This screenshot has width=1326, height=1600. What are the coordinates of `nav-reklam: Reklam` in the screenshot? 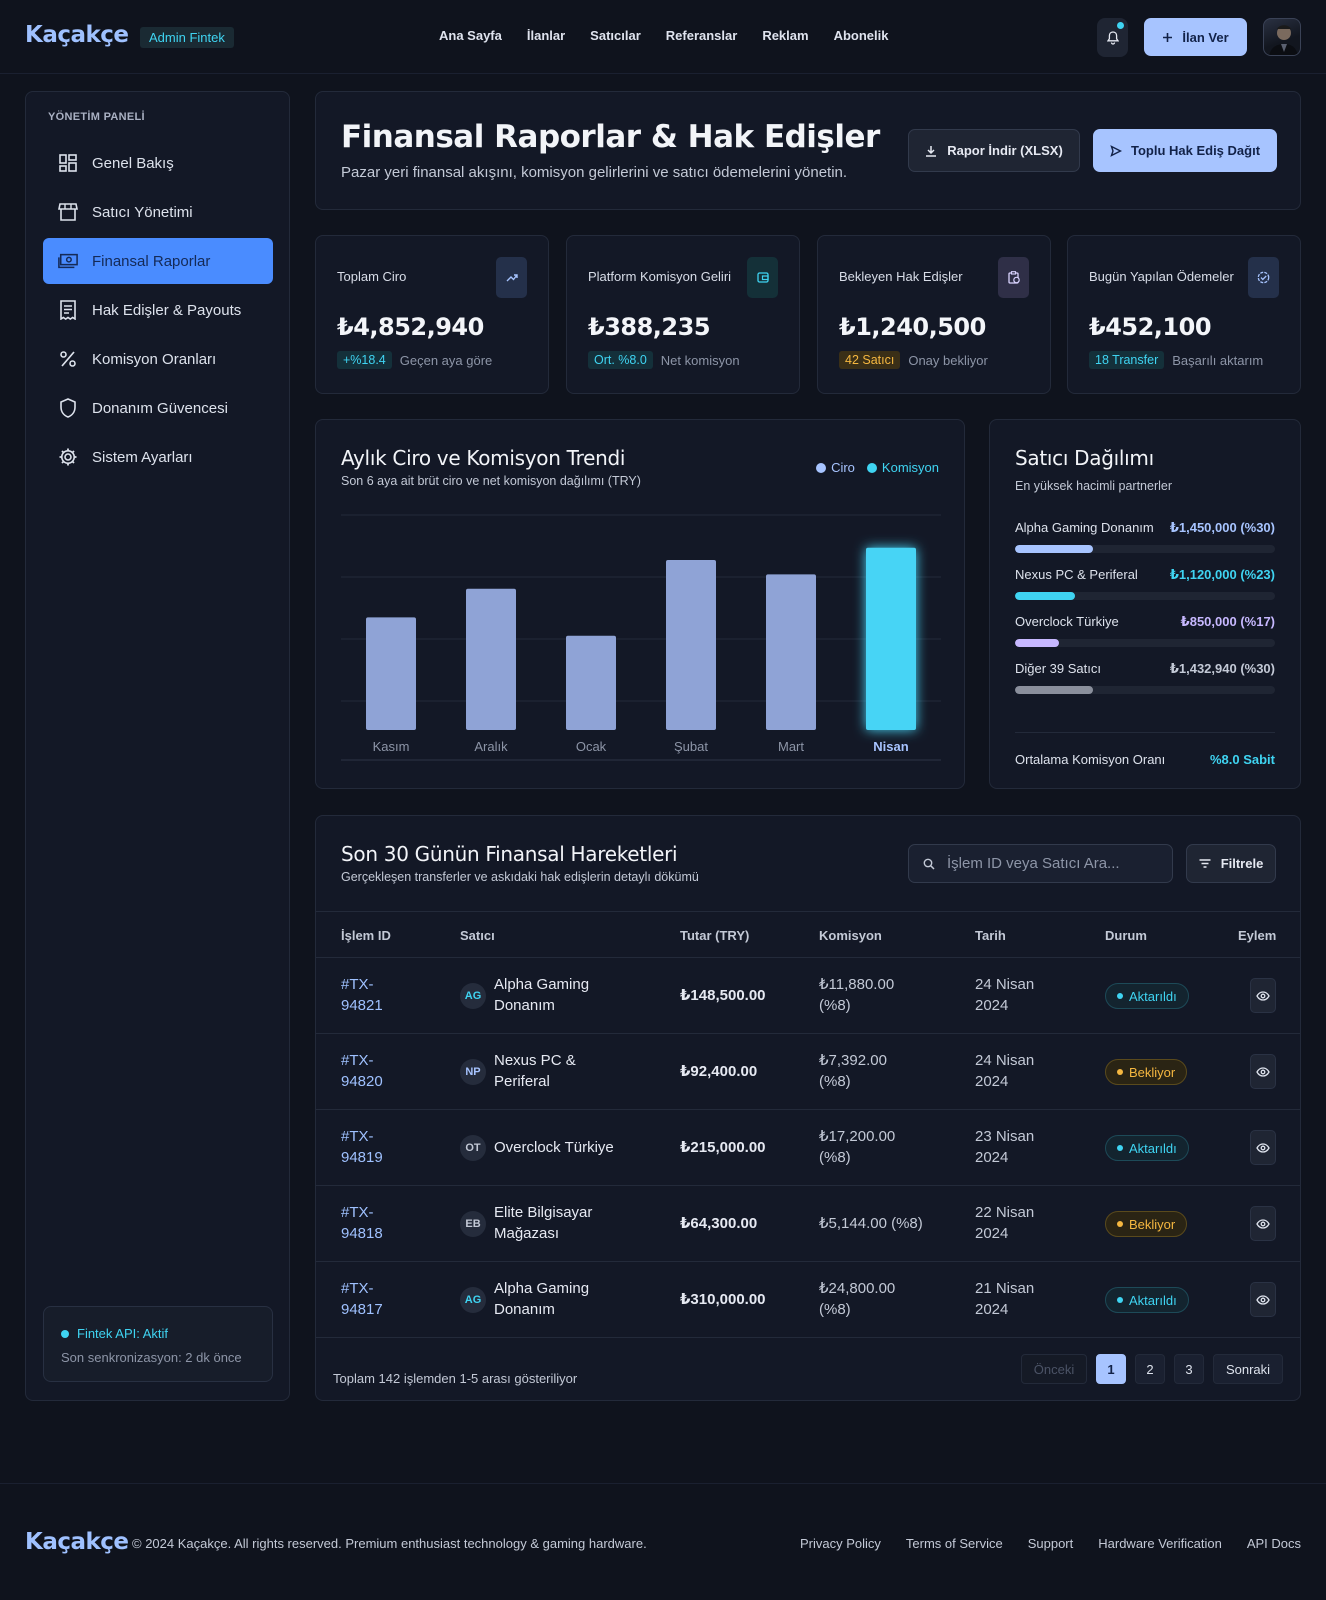 It's located at (785, 35).